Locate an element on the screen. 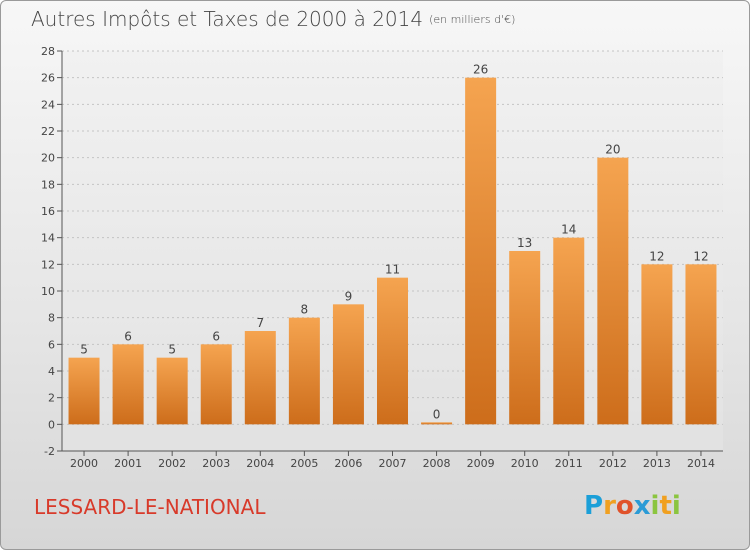  x-tick-label: 2002 is located at coordinates (172, 463).